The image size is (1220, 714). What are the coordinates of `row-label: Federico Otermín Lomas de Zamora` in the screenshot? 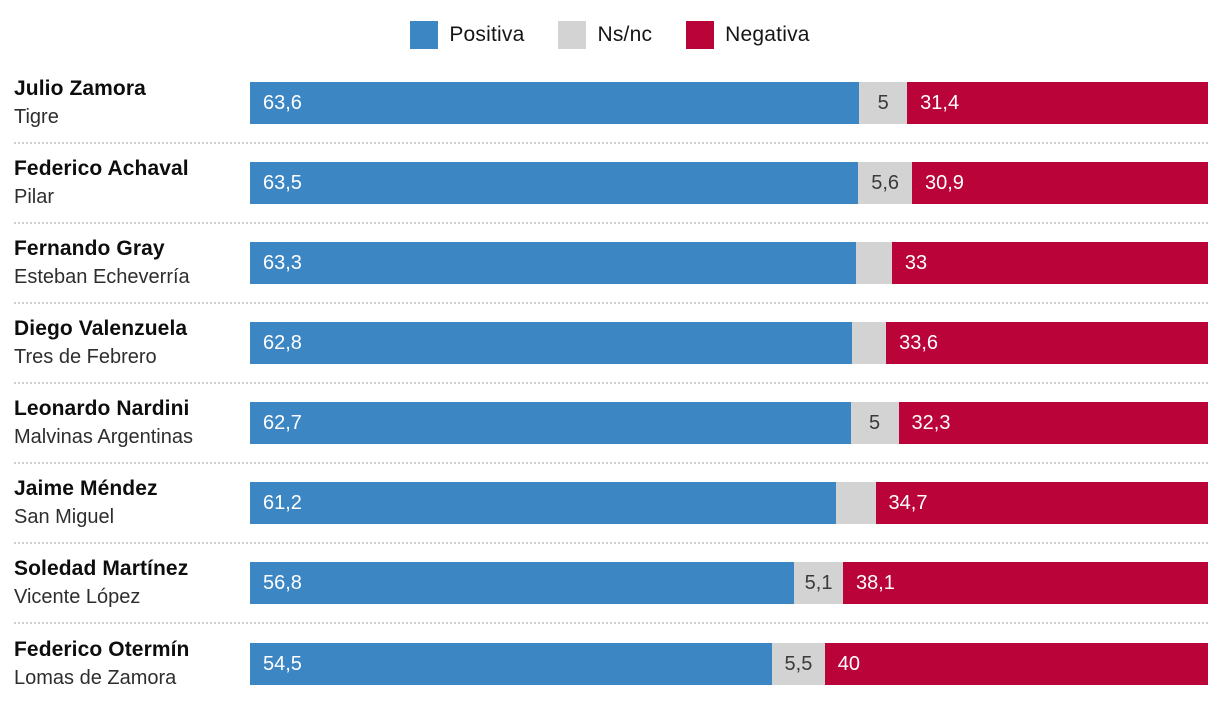 It's located at (132, 664).